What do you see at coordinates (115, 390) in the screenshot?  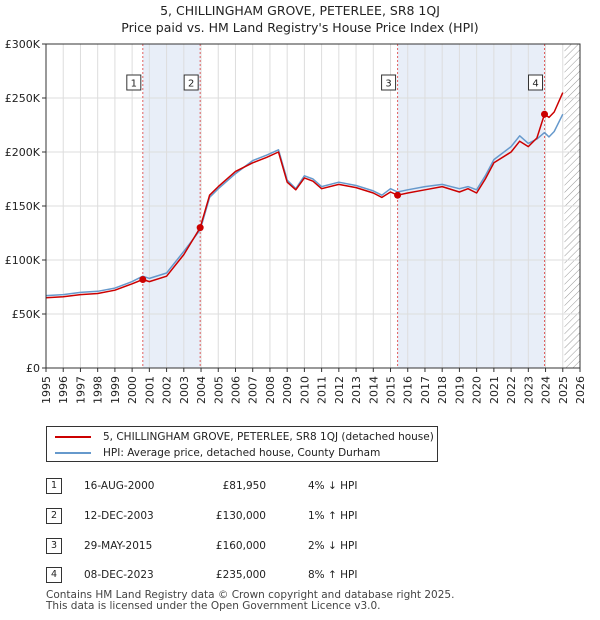 I see `x-tick-label: 1999` at bounding box center [115, 390].